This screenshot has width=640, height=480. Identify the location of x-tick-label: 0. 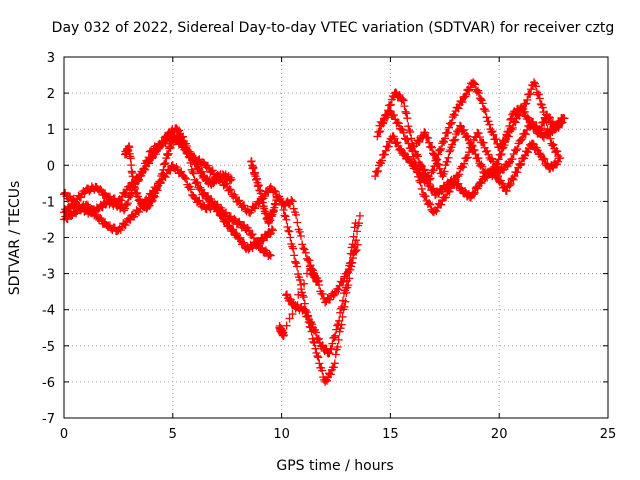
(64, 434).